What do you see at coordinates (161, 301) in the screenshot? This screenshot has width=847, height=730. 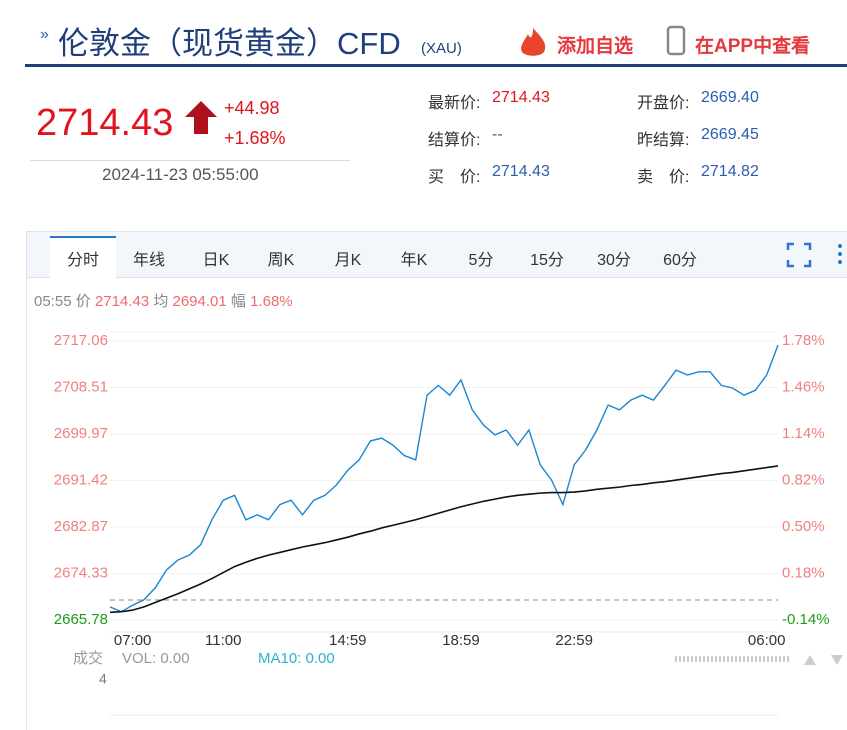 I see `info-label: 均` at bounding box center [161, 301].